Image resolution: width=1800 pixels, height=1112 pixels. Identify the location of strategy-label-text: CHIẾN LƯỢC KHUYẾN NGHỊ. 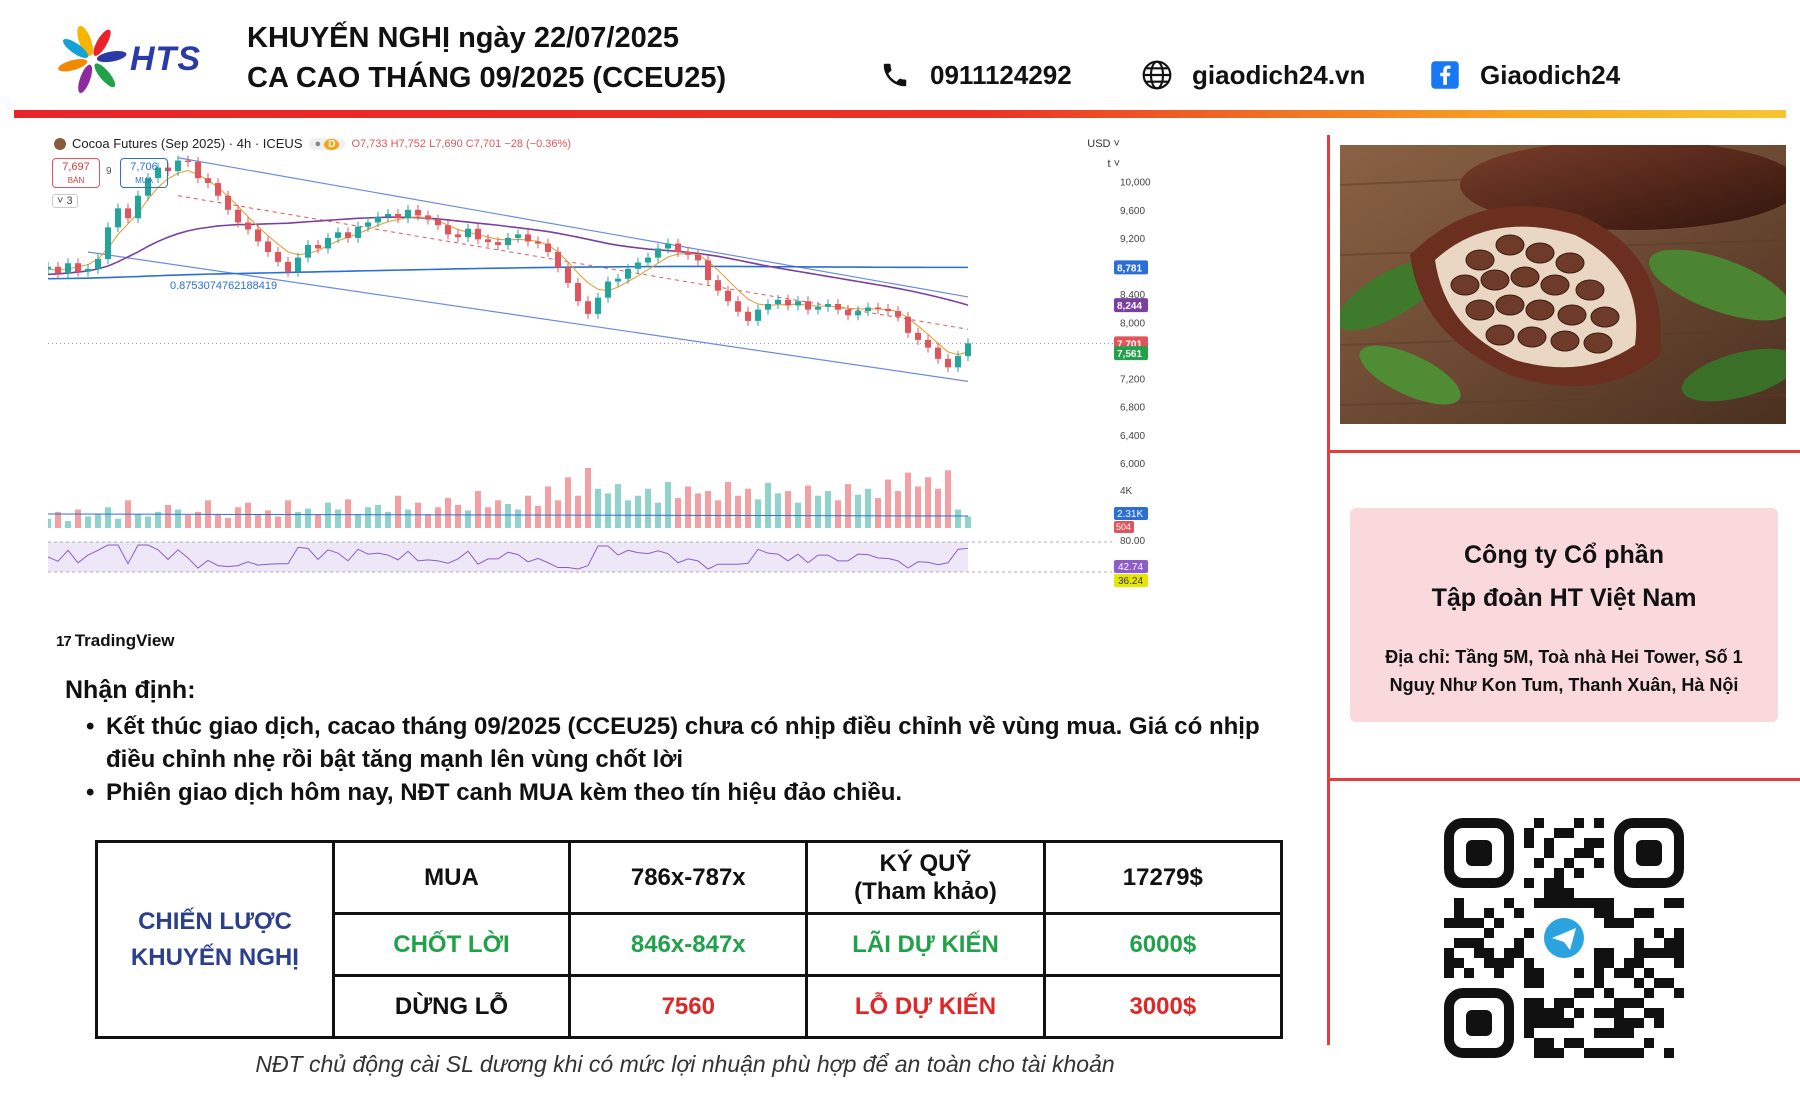
(214, 939).